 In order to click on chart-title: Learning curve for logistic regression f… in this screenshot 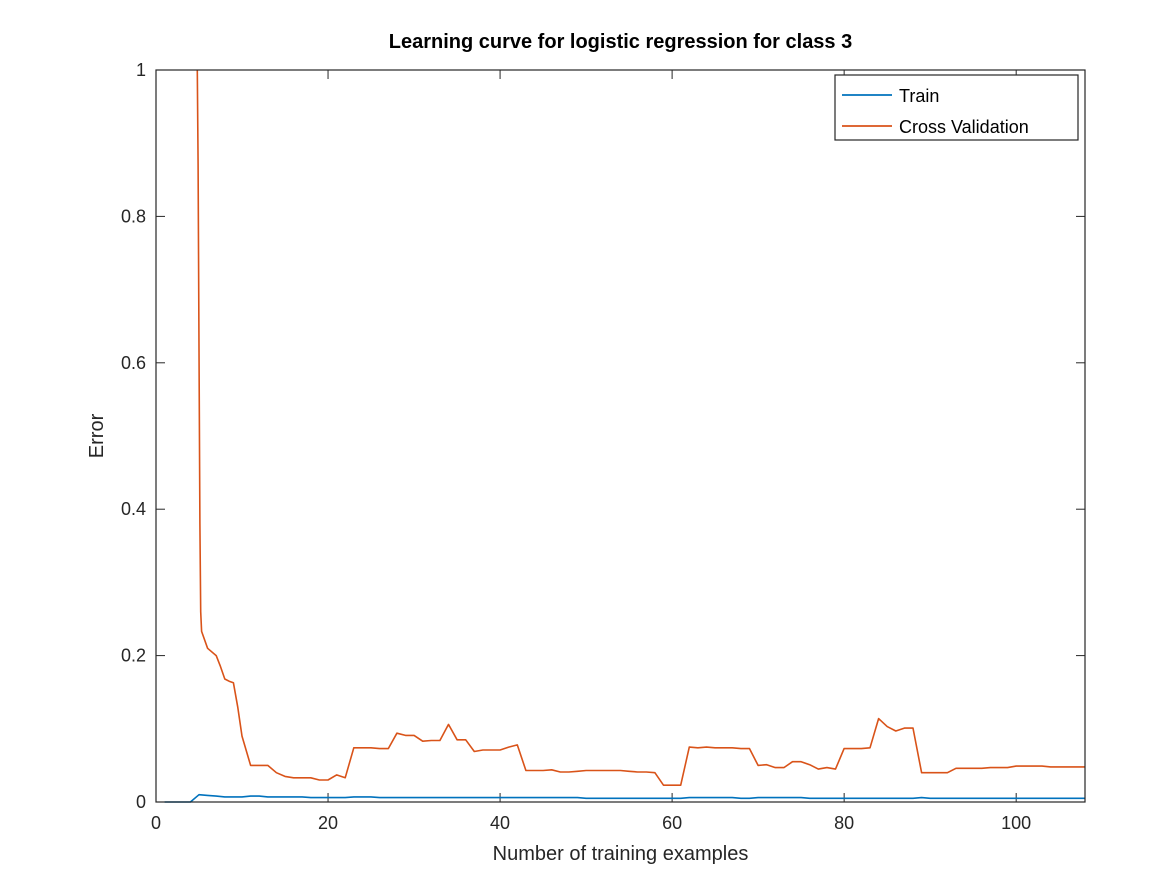, I will do `click(621, 42)`.